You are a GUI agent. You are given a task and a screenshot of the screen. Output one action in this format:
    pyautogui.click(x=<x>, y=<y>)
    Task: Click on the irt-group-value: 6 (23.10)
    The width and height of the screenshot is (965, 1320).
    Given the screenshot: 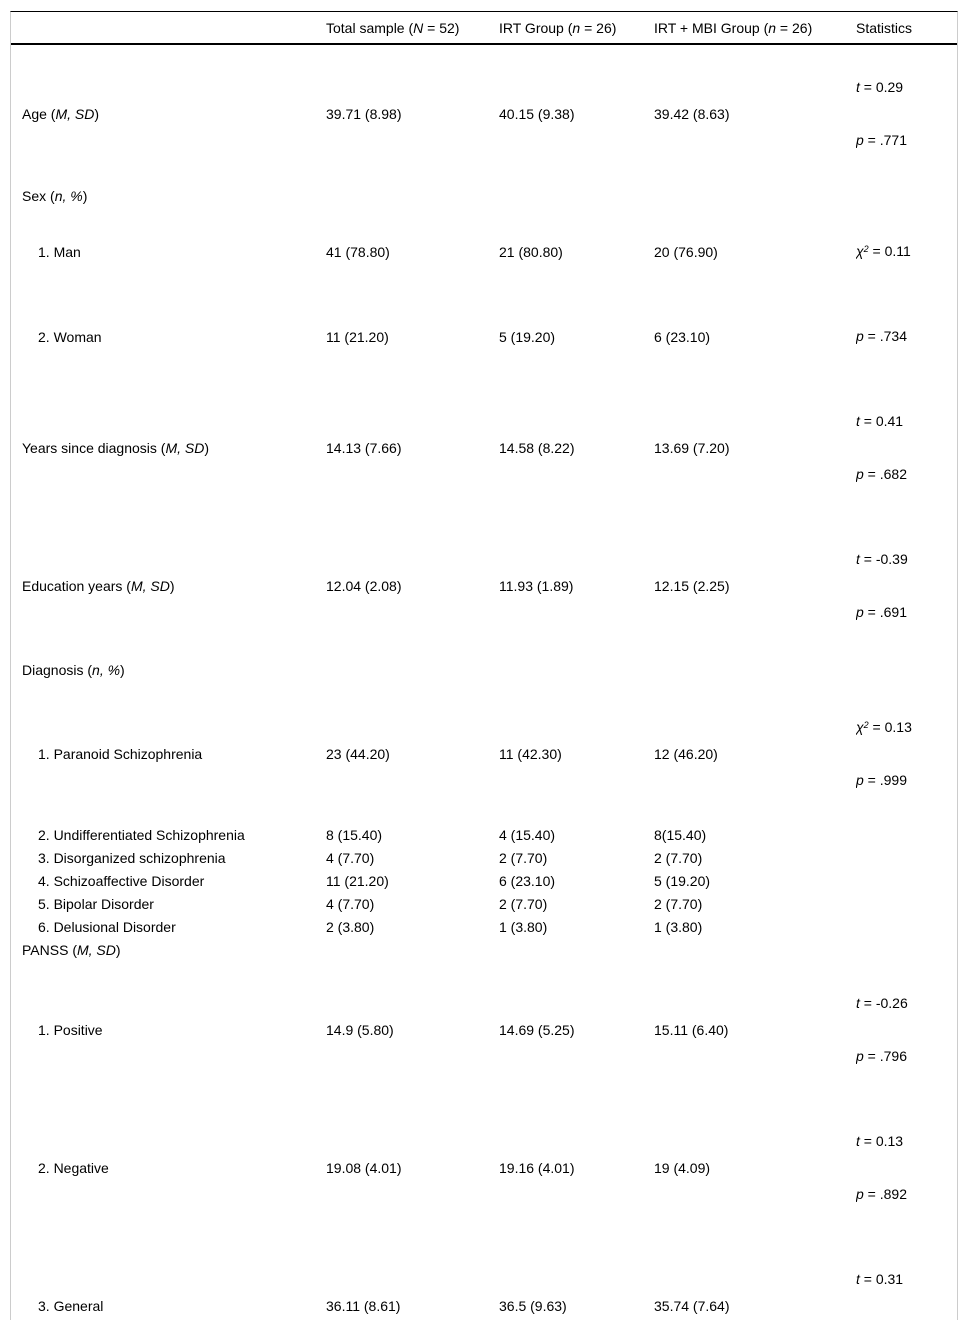 What is the action you would take?
    pyautogui.click(x=527, y=880)
    